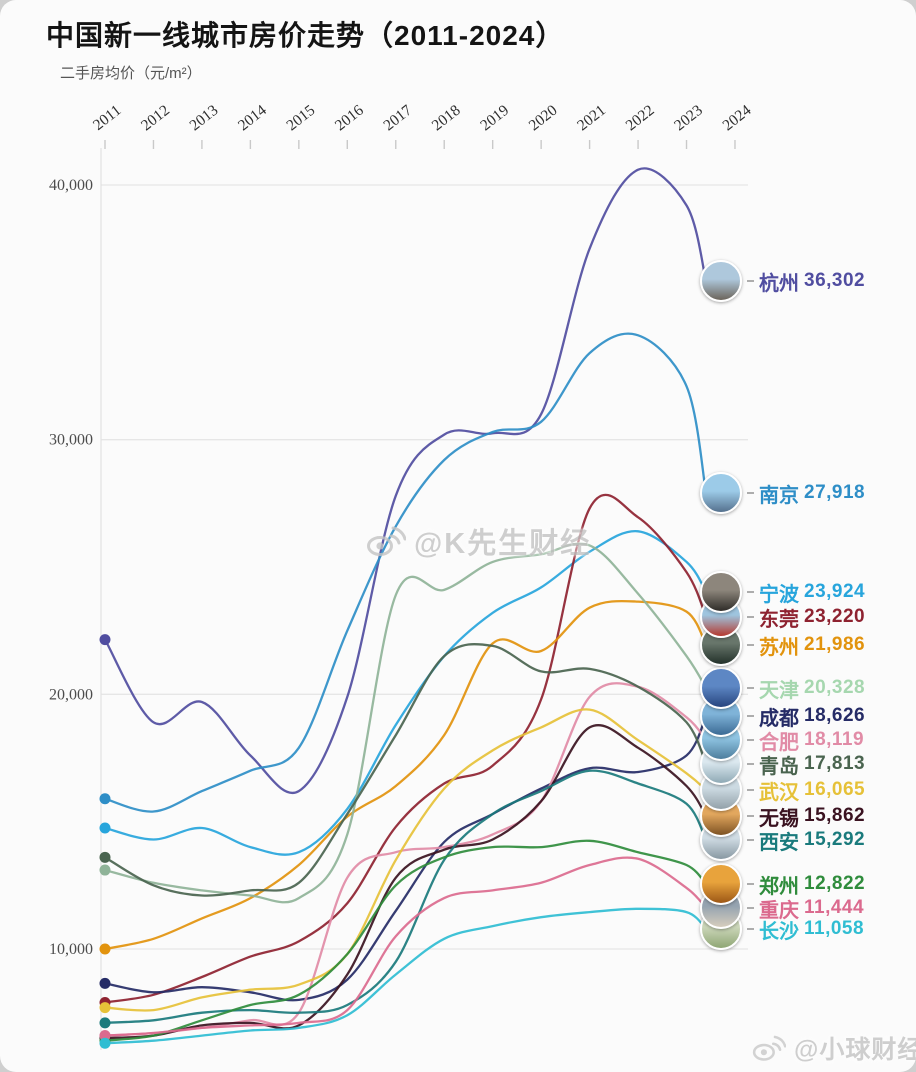 The image size is (916, 1072). I want to click on series-start-dot-南京, so click(105, 799).